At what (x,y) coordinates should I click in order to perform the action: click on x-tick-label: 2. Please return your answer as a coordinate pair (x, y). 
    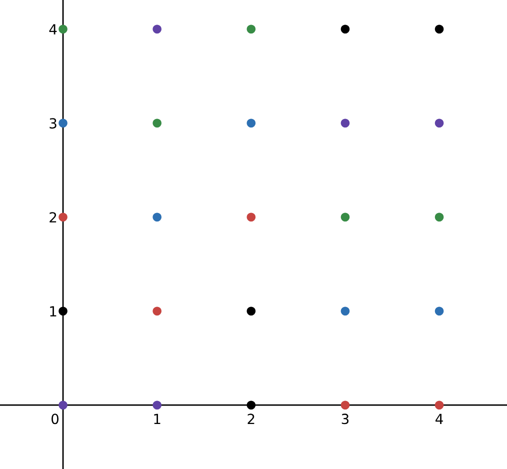
    Looking at the image, I should click on (251, 419).